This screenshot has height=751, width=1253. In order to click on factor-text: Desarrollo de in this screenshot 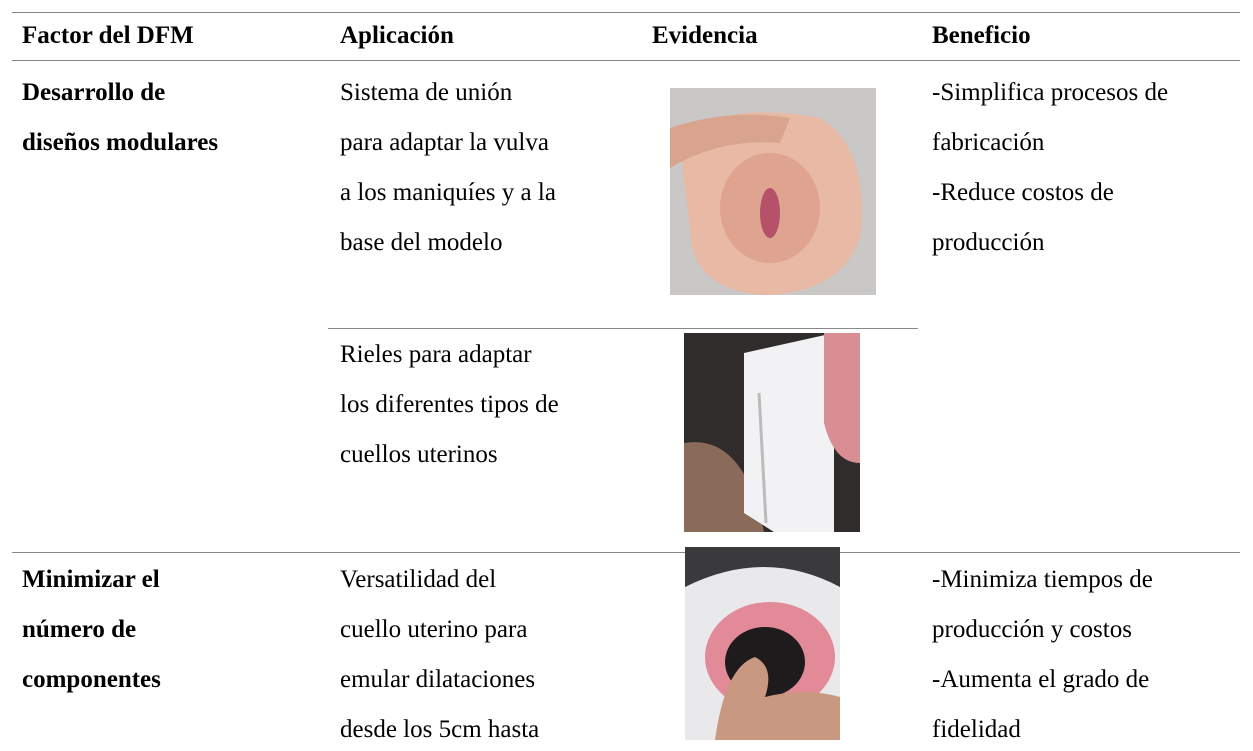, I will do `click(94, 92)`.